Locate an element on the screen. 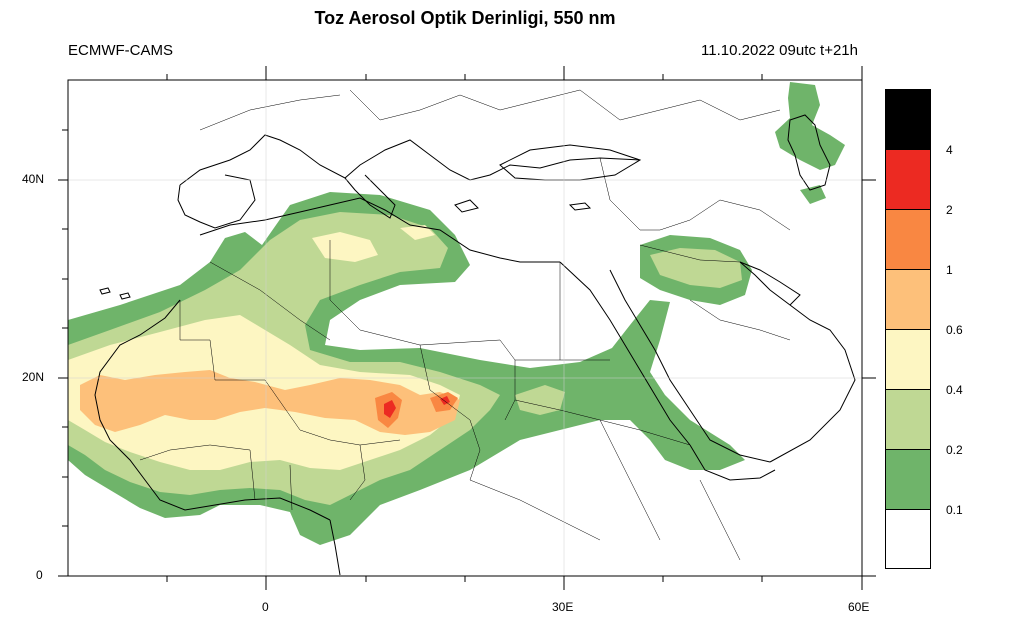 This screenshot has height=625, width=1010. legend-swatch-below-0.1 is located at coordinates (908, 539).